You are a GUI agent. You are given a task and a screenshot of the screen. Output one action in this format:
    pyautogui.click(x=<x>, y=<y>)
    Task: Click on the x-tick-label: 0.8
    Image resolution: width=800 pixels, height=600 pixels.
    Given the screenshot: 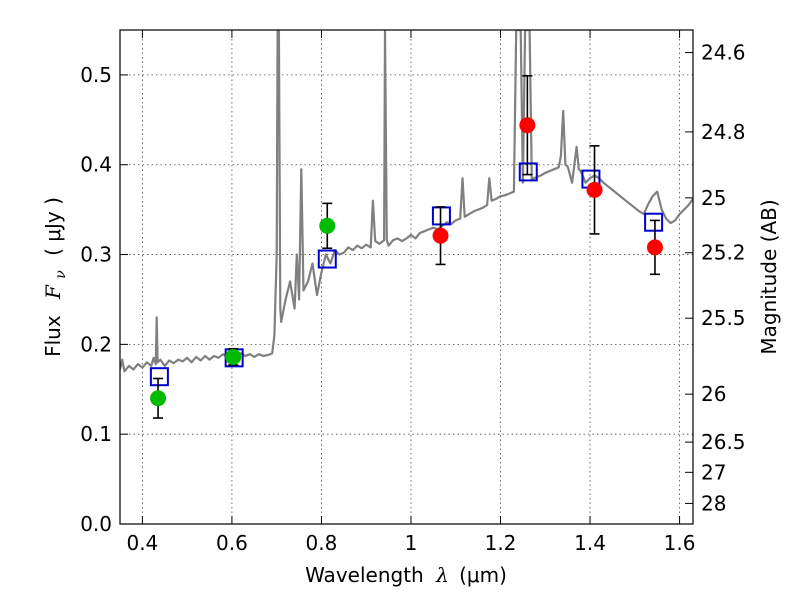 What is the action you would take?
    pyautogui.click(x=322, y=543)
    